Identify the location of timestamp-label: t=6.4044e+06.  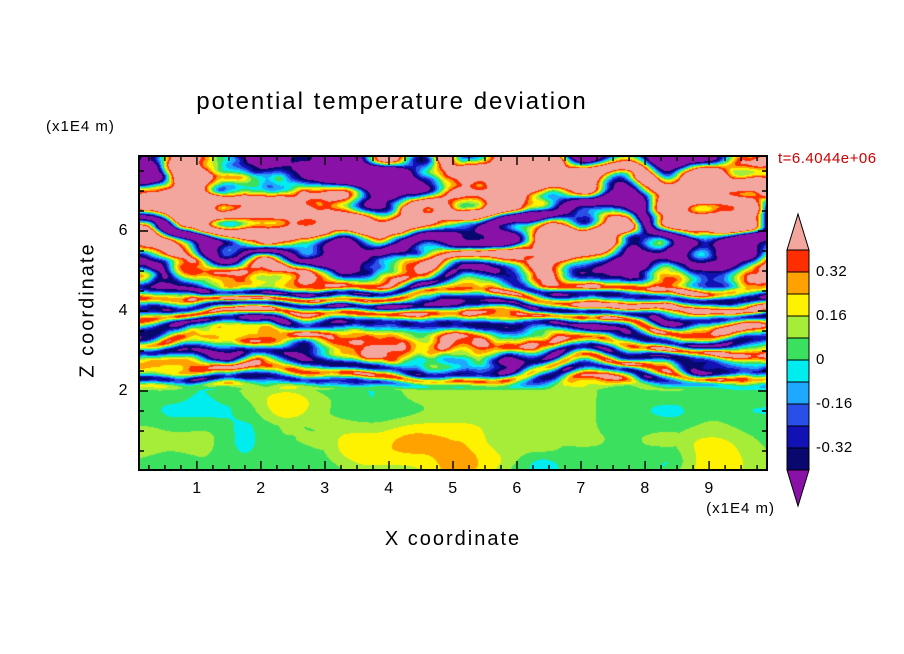
(827, 158).